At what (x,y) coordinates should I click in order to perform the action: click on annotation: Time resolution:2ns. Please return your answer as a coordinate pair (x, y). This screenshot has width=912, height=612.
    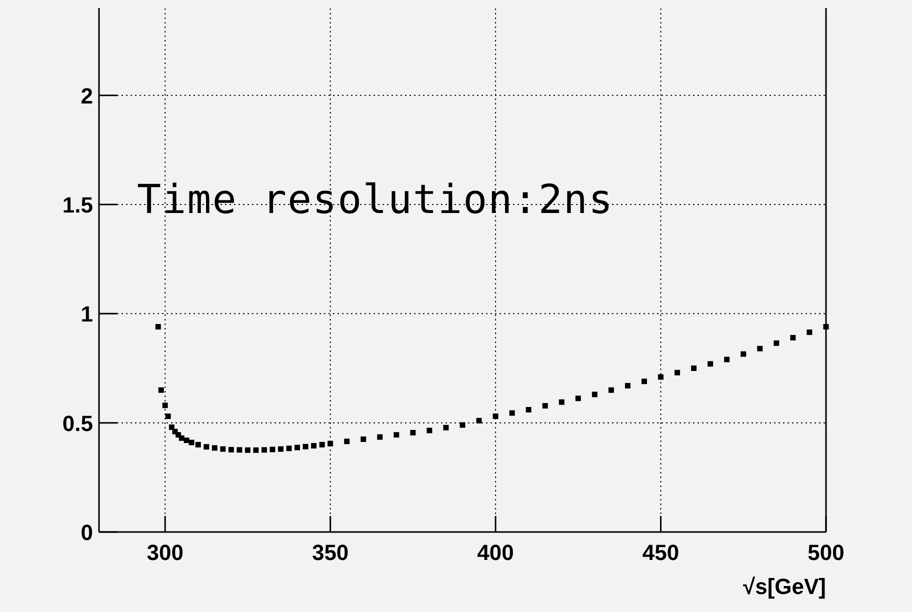
    Looking at the image, I should click on (375, 200).